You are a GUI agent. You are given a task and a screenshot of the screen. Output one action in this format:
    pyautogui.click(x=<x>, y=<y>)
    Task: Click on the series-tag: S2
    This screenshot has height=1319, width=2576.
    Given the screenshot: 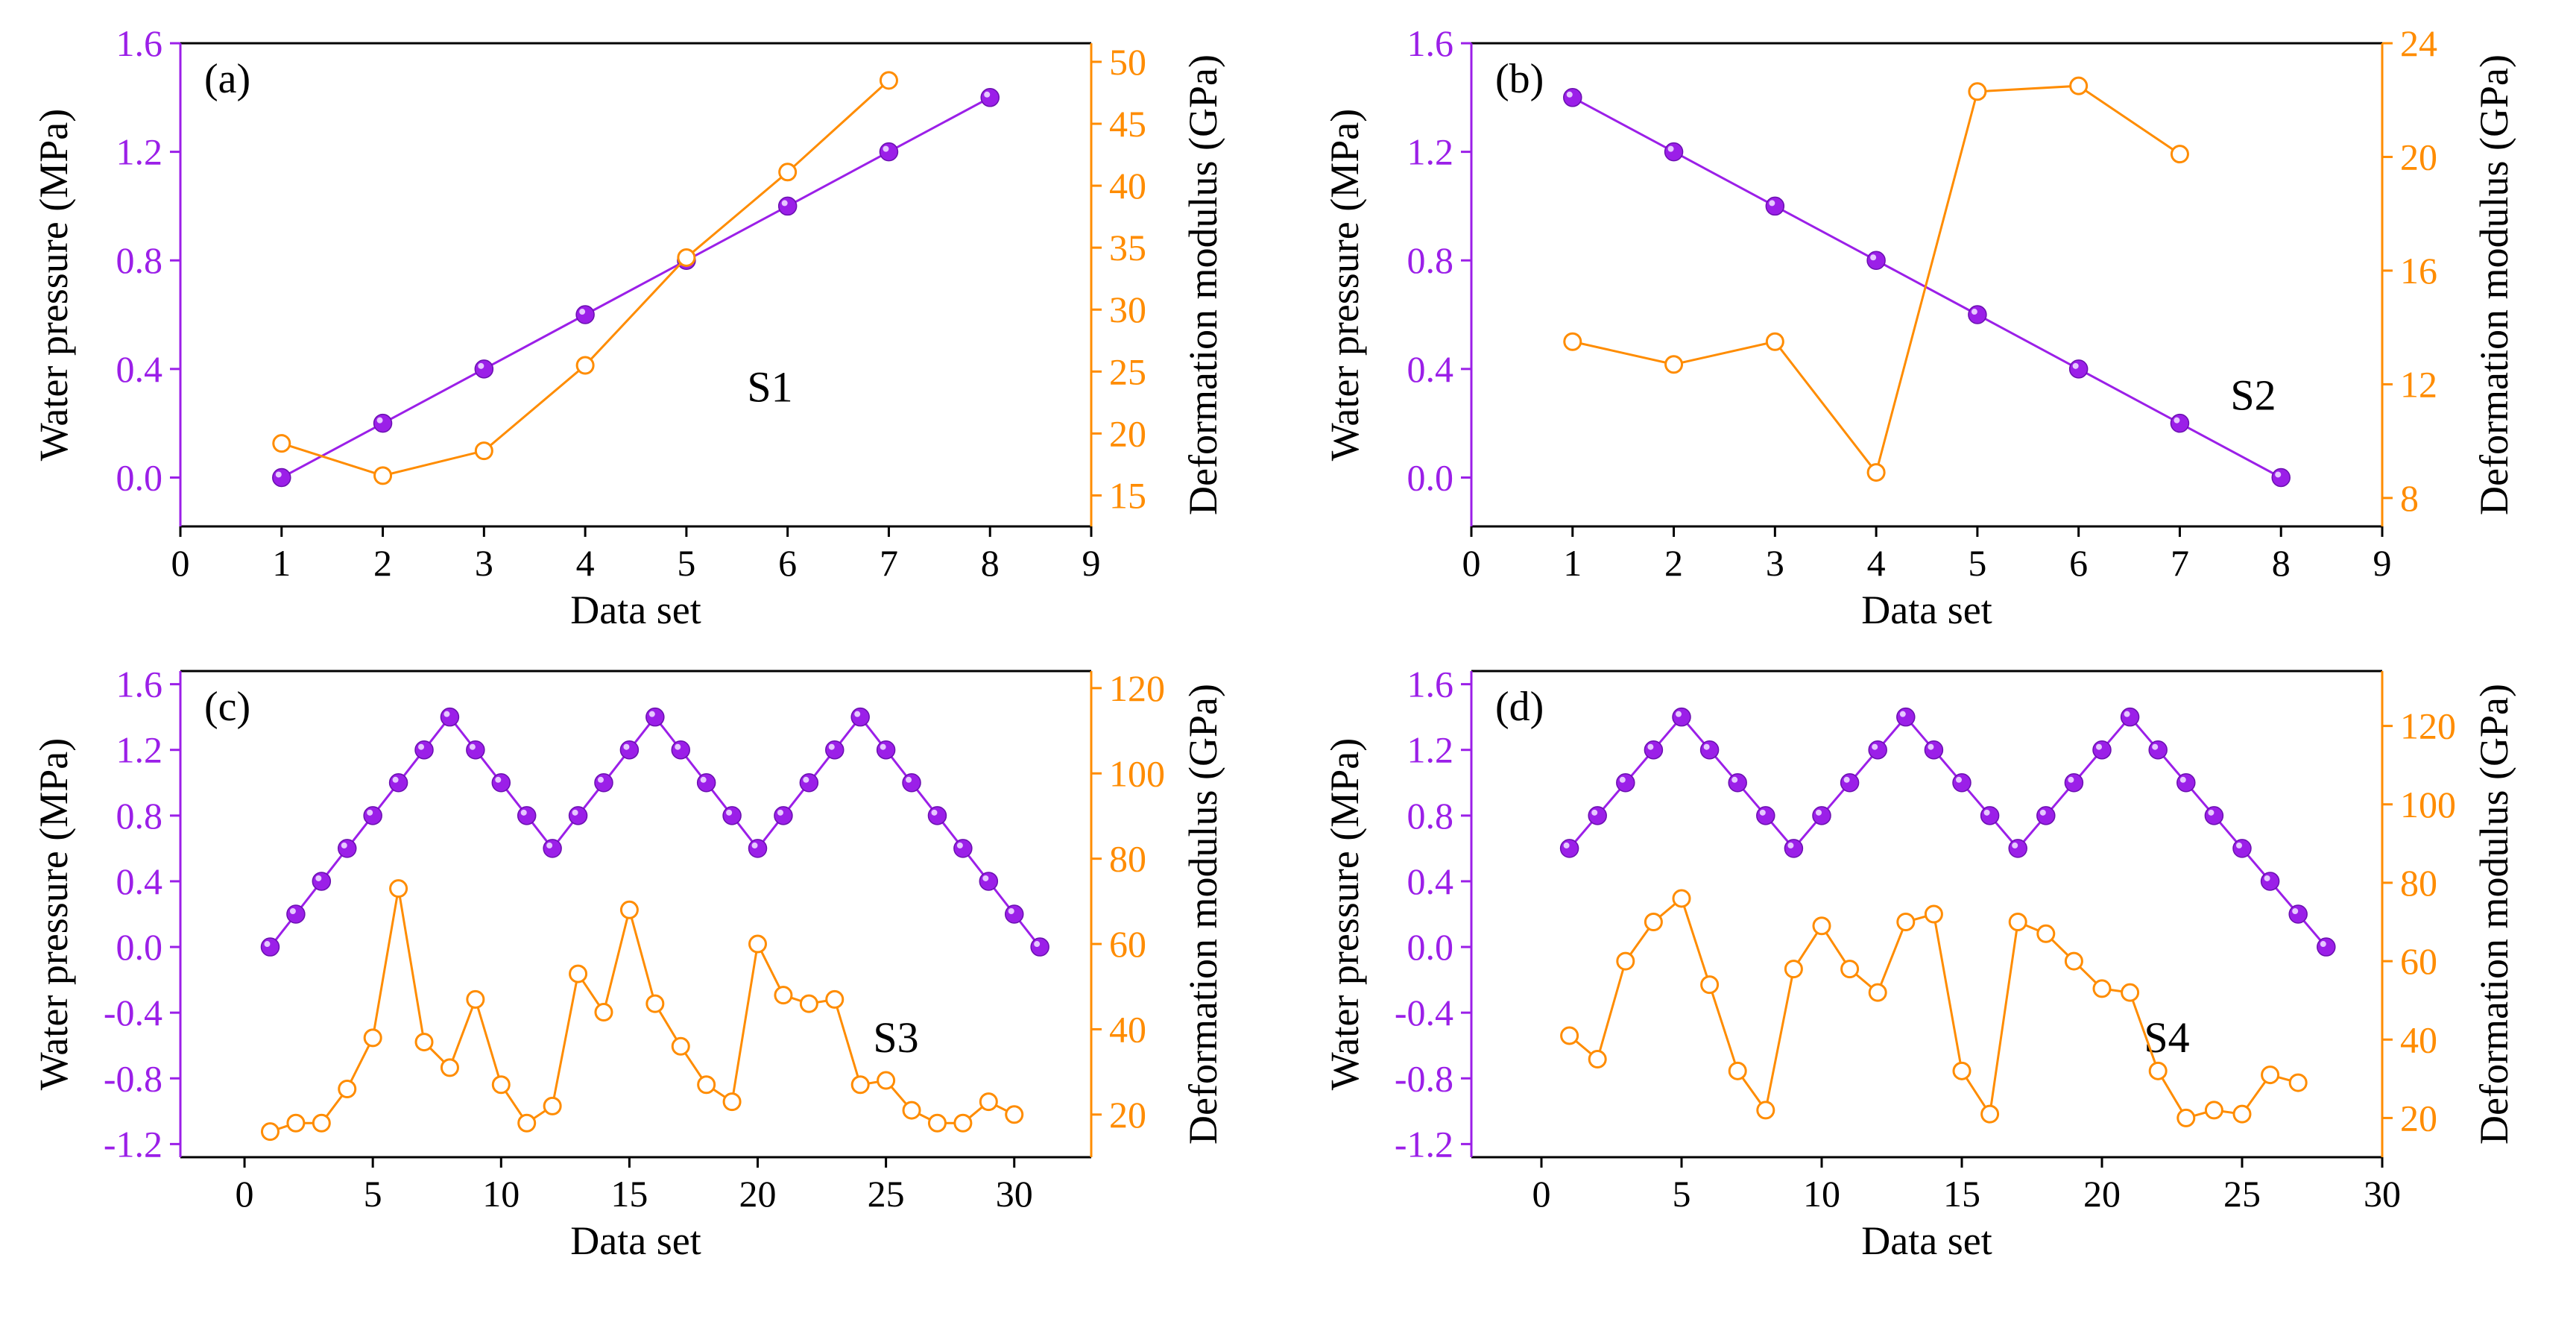 What is the action you would take?
    pyautogui.click(x=2253, y=395)
    